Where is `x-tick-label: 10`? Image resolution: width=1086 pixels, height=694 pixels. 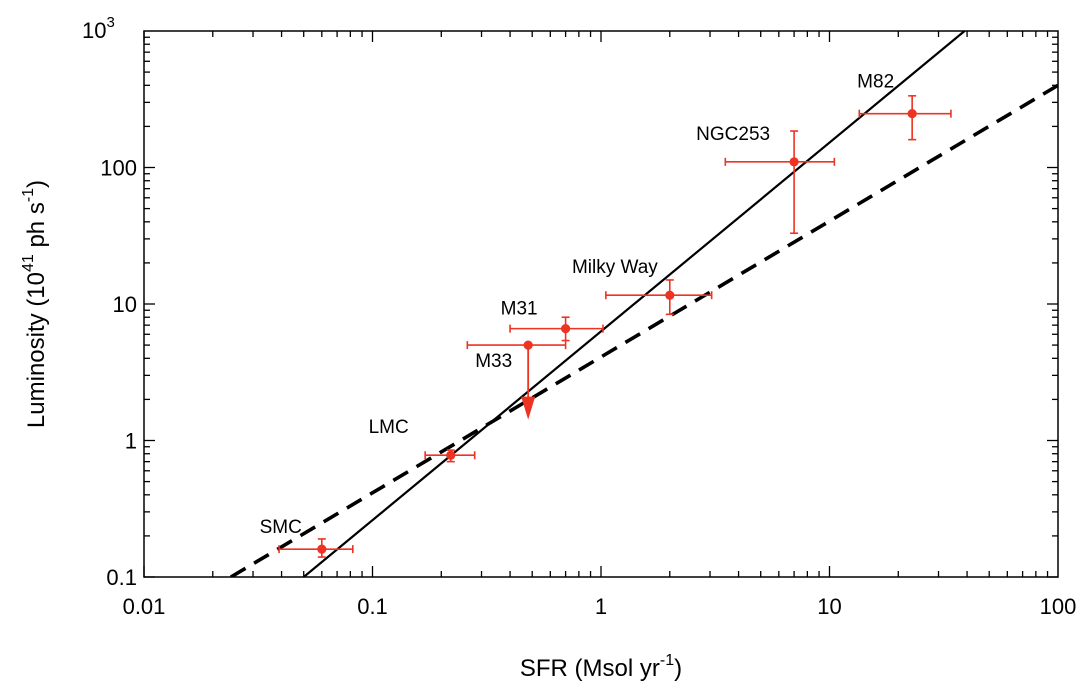
x-tick-label: 10 is located at coordinates (829, 606).